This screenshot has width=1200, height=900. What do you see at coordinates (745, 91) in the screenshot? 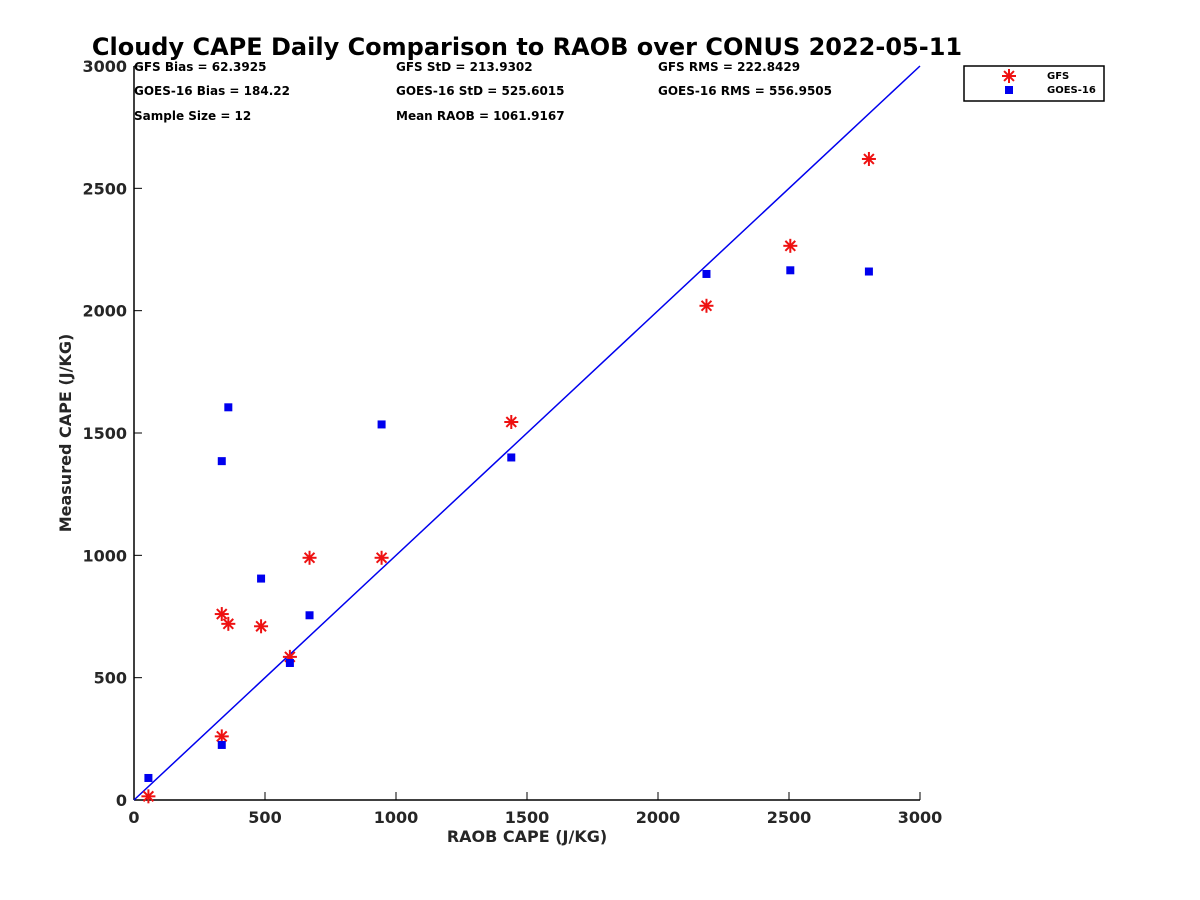
I see `stat-text: GOES-16 RMS = 556.9505` at bounding box center [745, 91].